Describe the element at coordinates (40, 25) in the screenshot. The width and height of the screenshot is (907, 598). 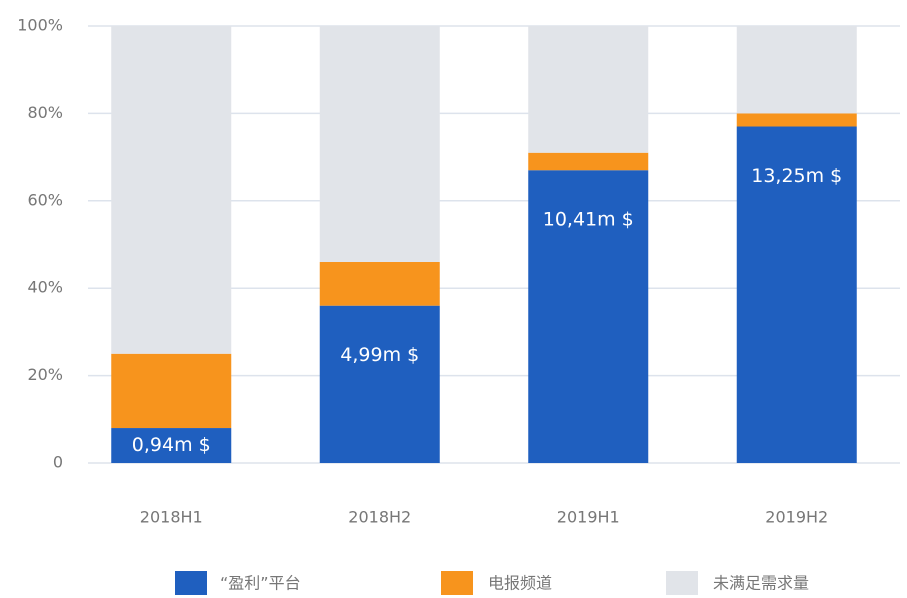
I see `y-tick-label: 100%` at that location.